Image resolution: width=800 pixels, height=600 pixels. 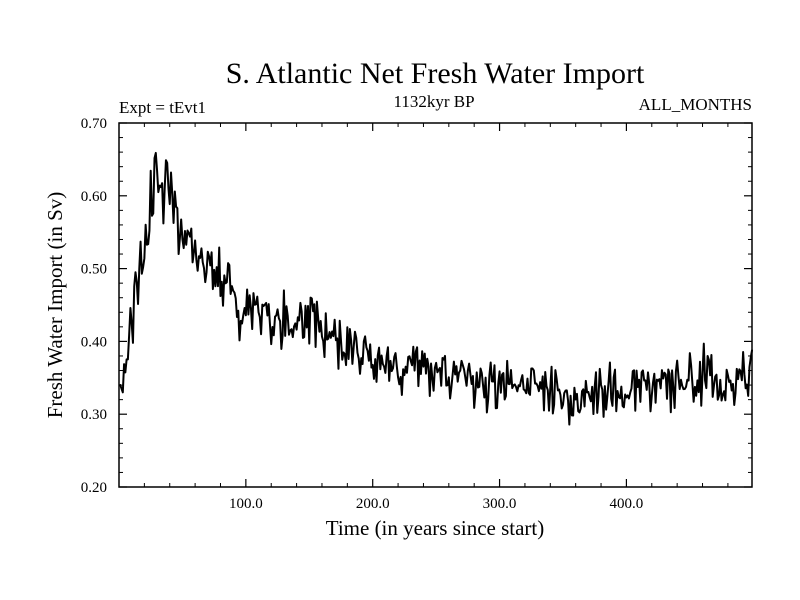 What do you see at coordinates (246, 504) in the screenshot?
I see `x-tick-label: 100.0` at bounding box center [246, 504].